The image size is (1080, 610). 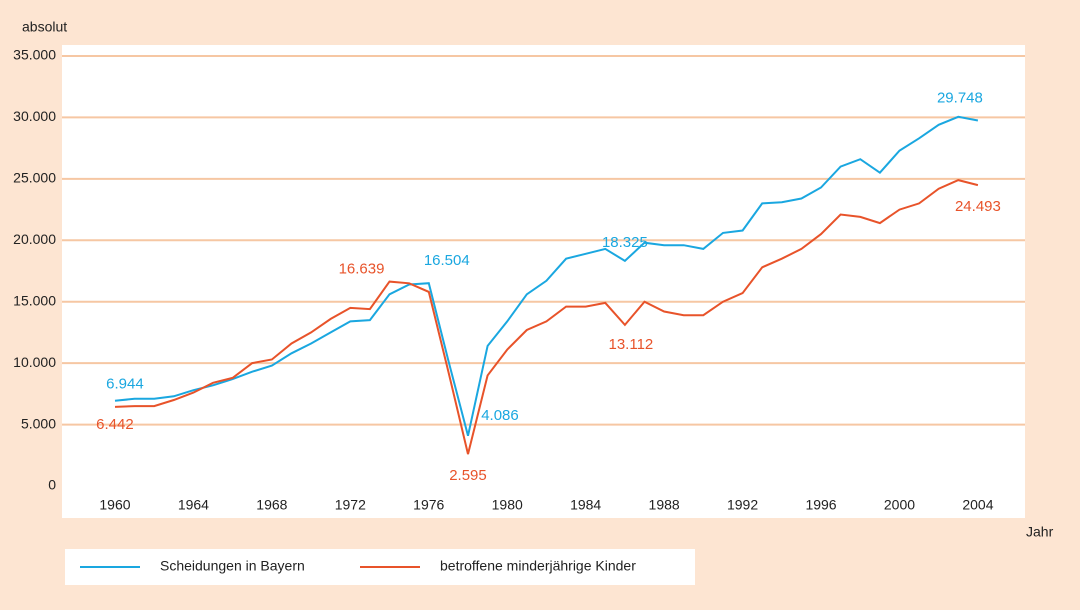 I want to click on value-label: 6.944, so click(x=125, y=384).